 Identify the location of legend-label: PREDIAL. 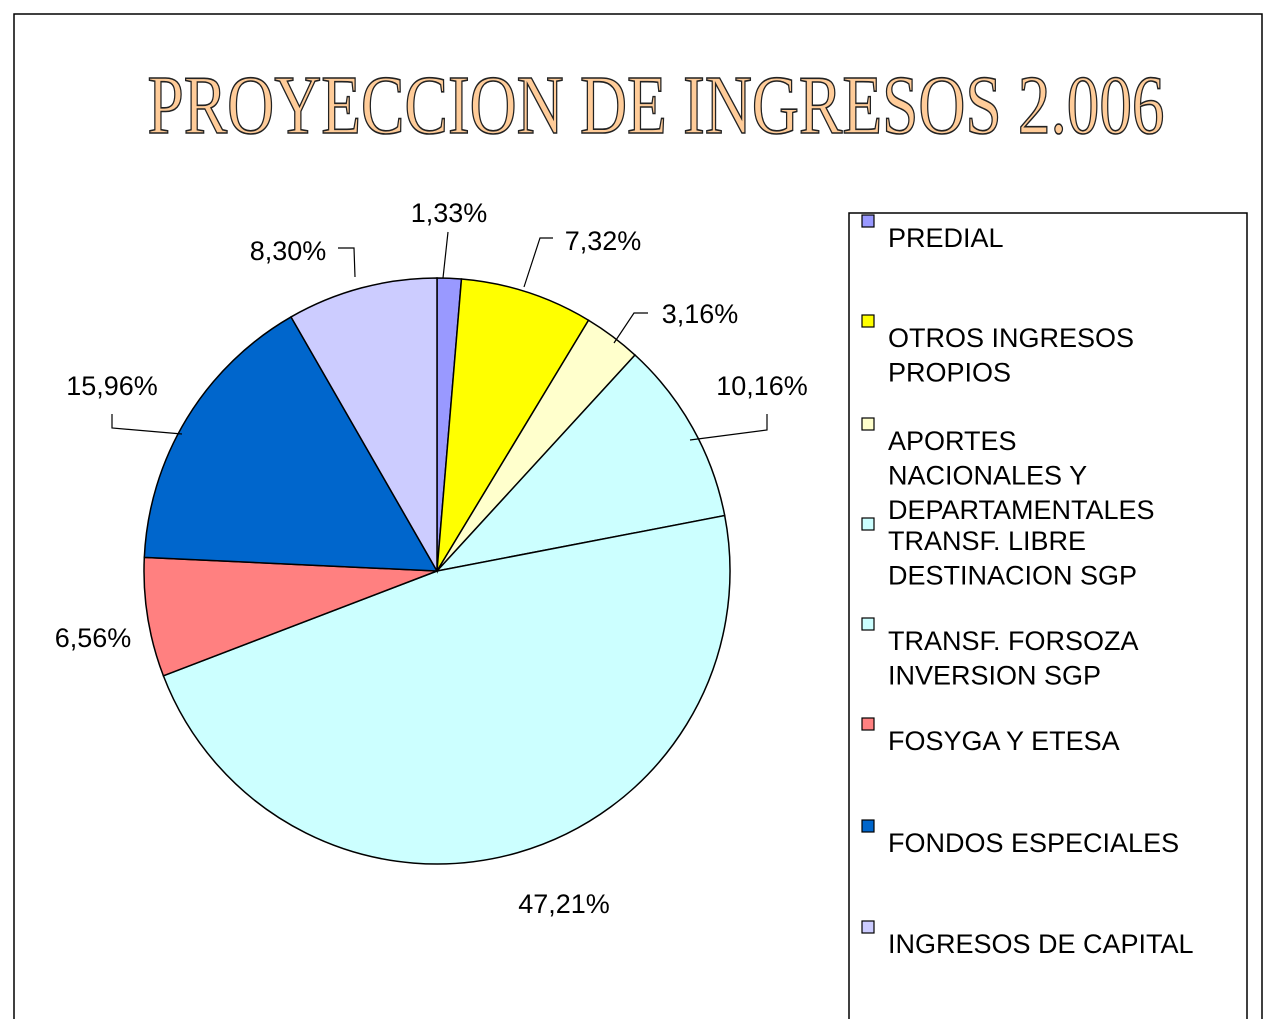
(946, 238).